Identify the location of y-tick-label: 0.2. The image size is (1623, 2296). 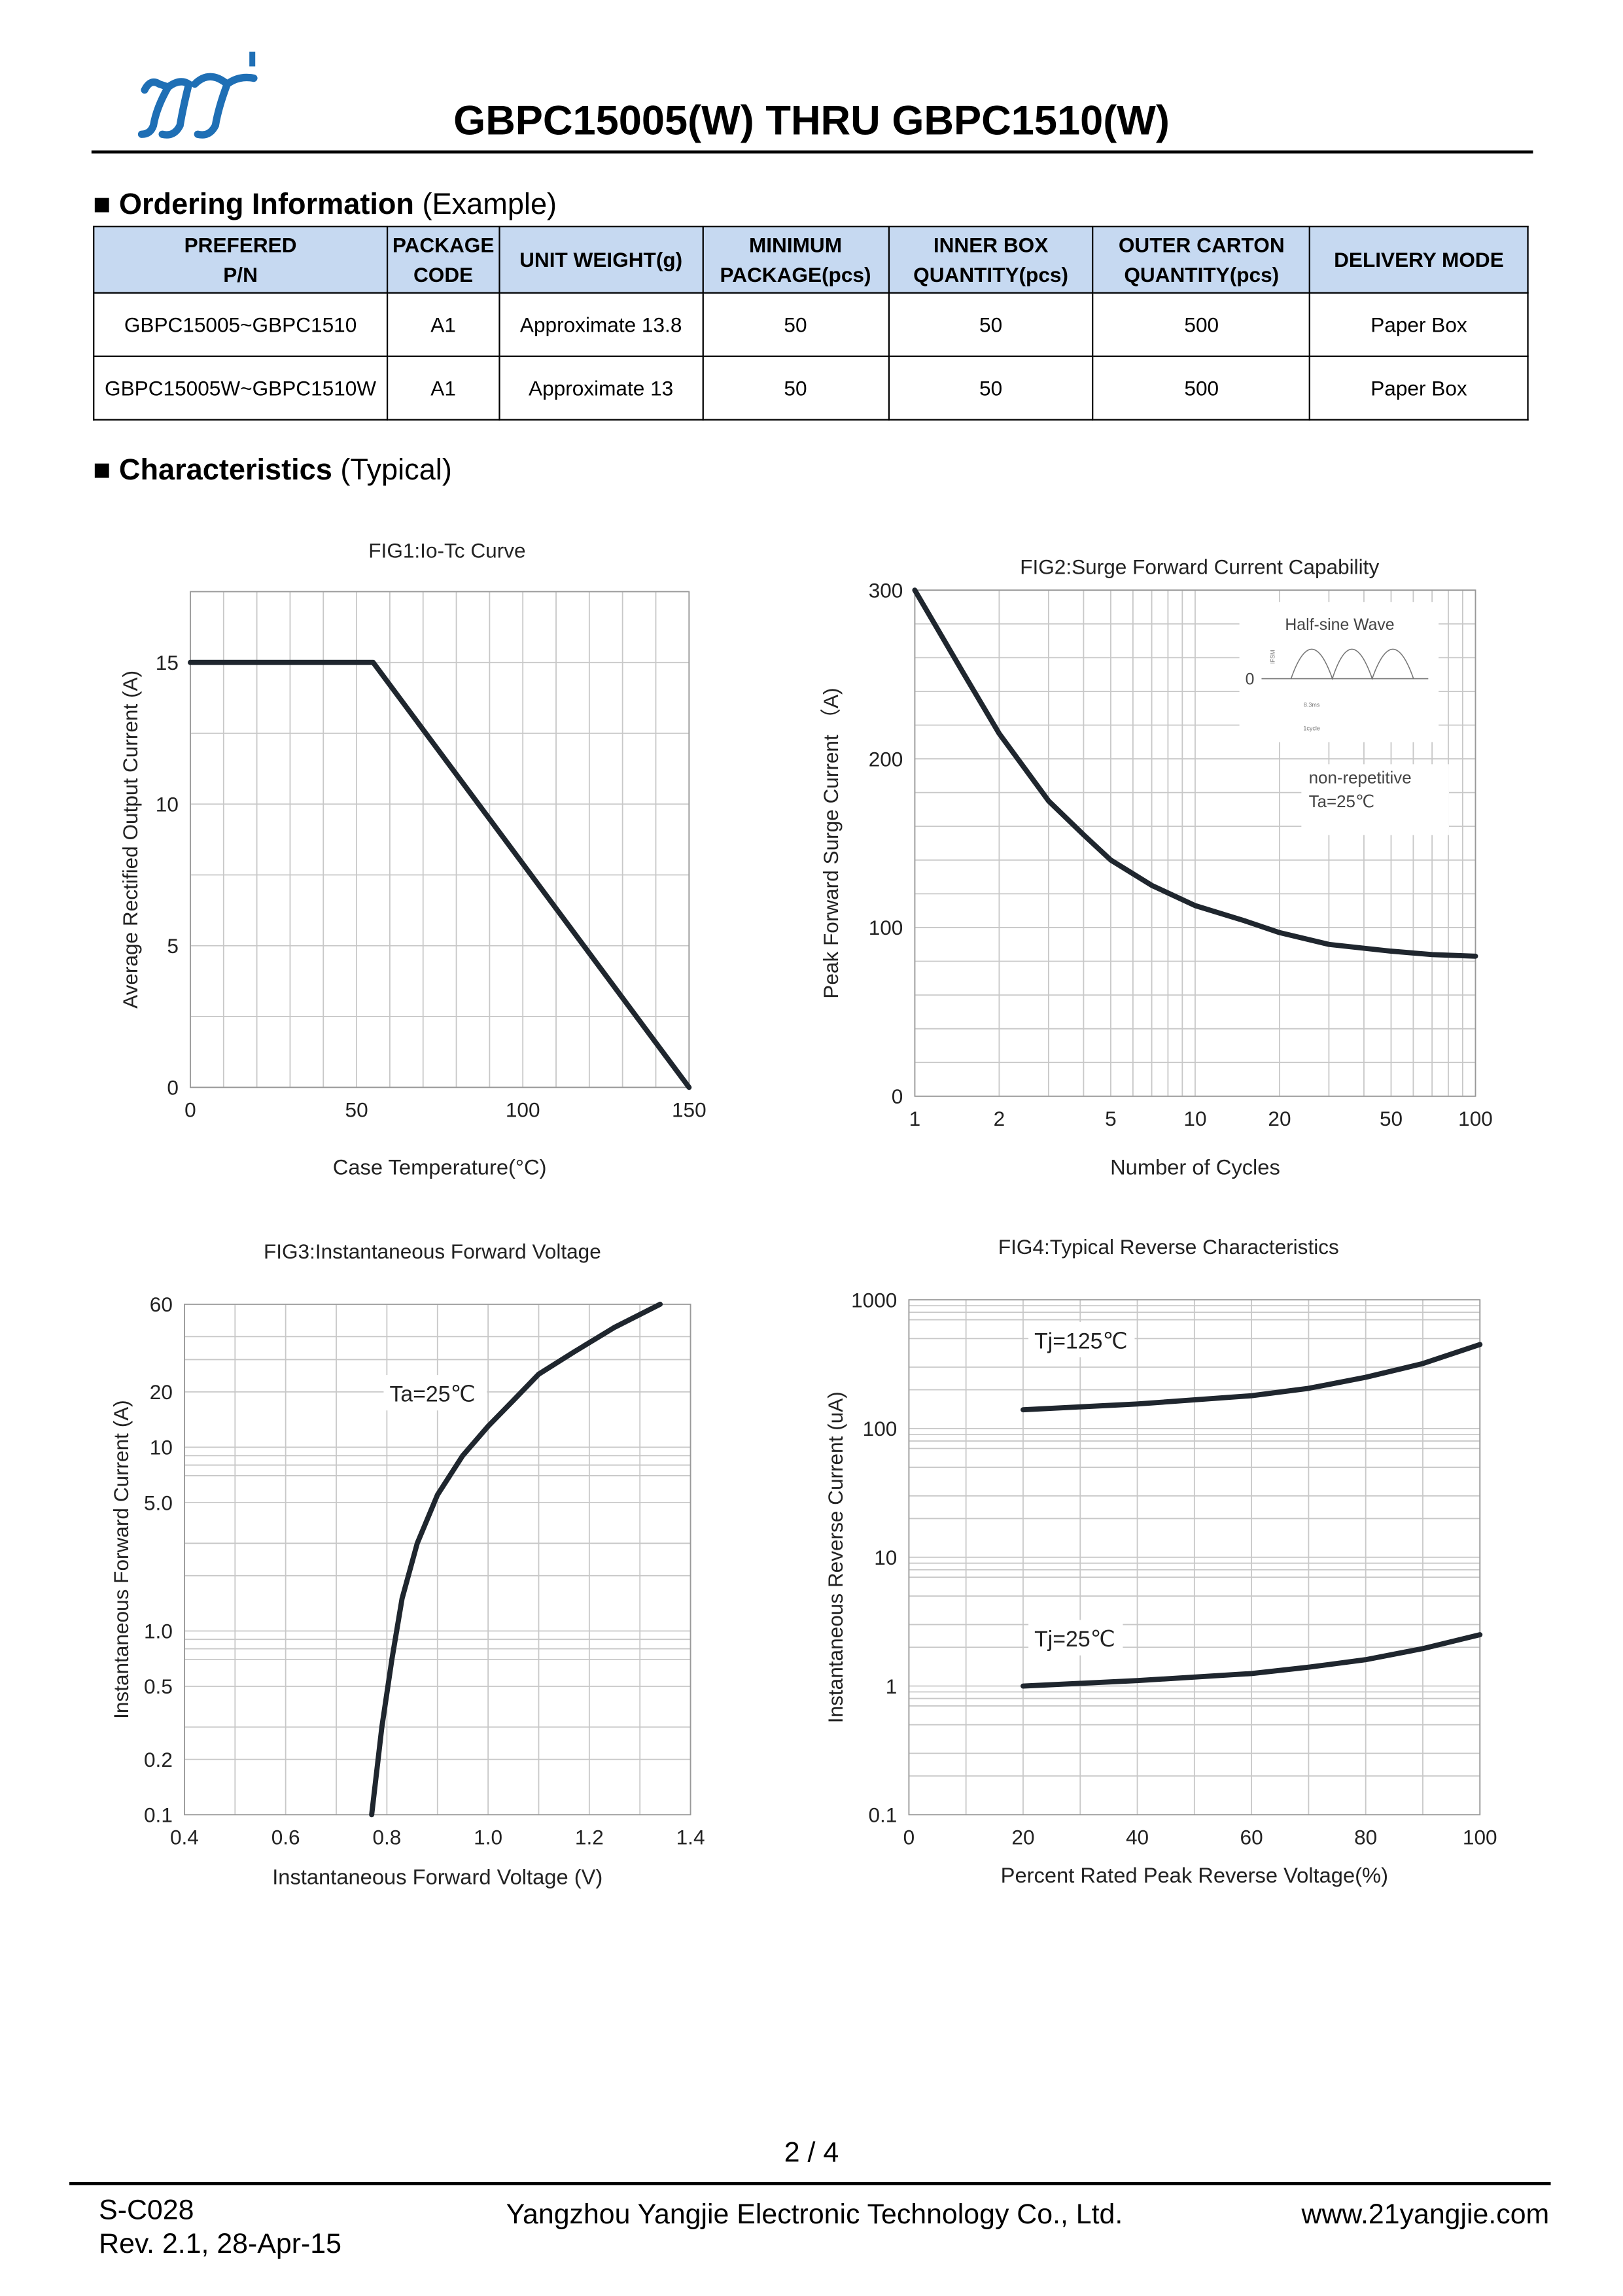
(158, 1759).